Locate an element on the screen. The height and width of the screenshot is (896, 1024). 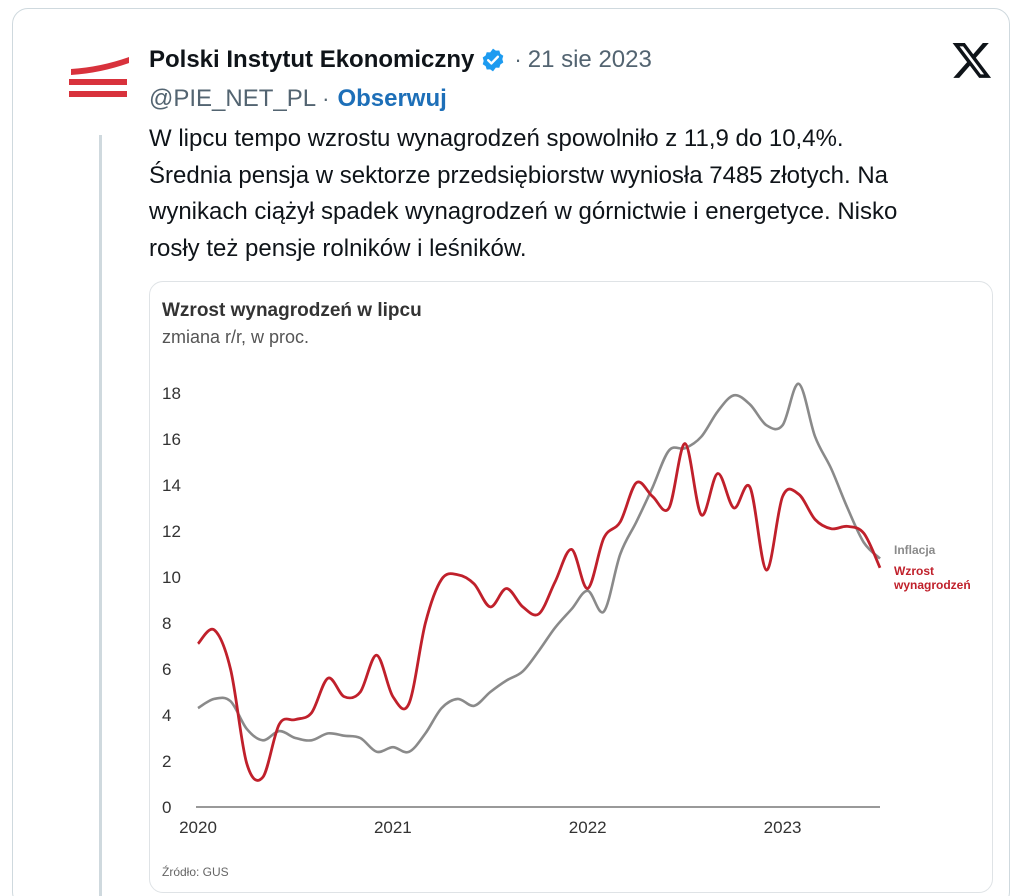
legend-wage-growth: Wzrost wynagrodzeń is located at coordinates (932, 578).